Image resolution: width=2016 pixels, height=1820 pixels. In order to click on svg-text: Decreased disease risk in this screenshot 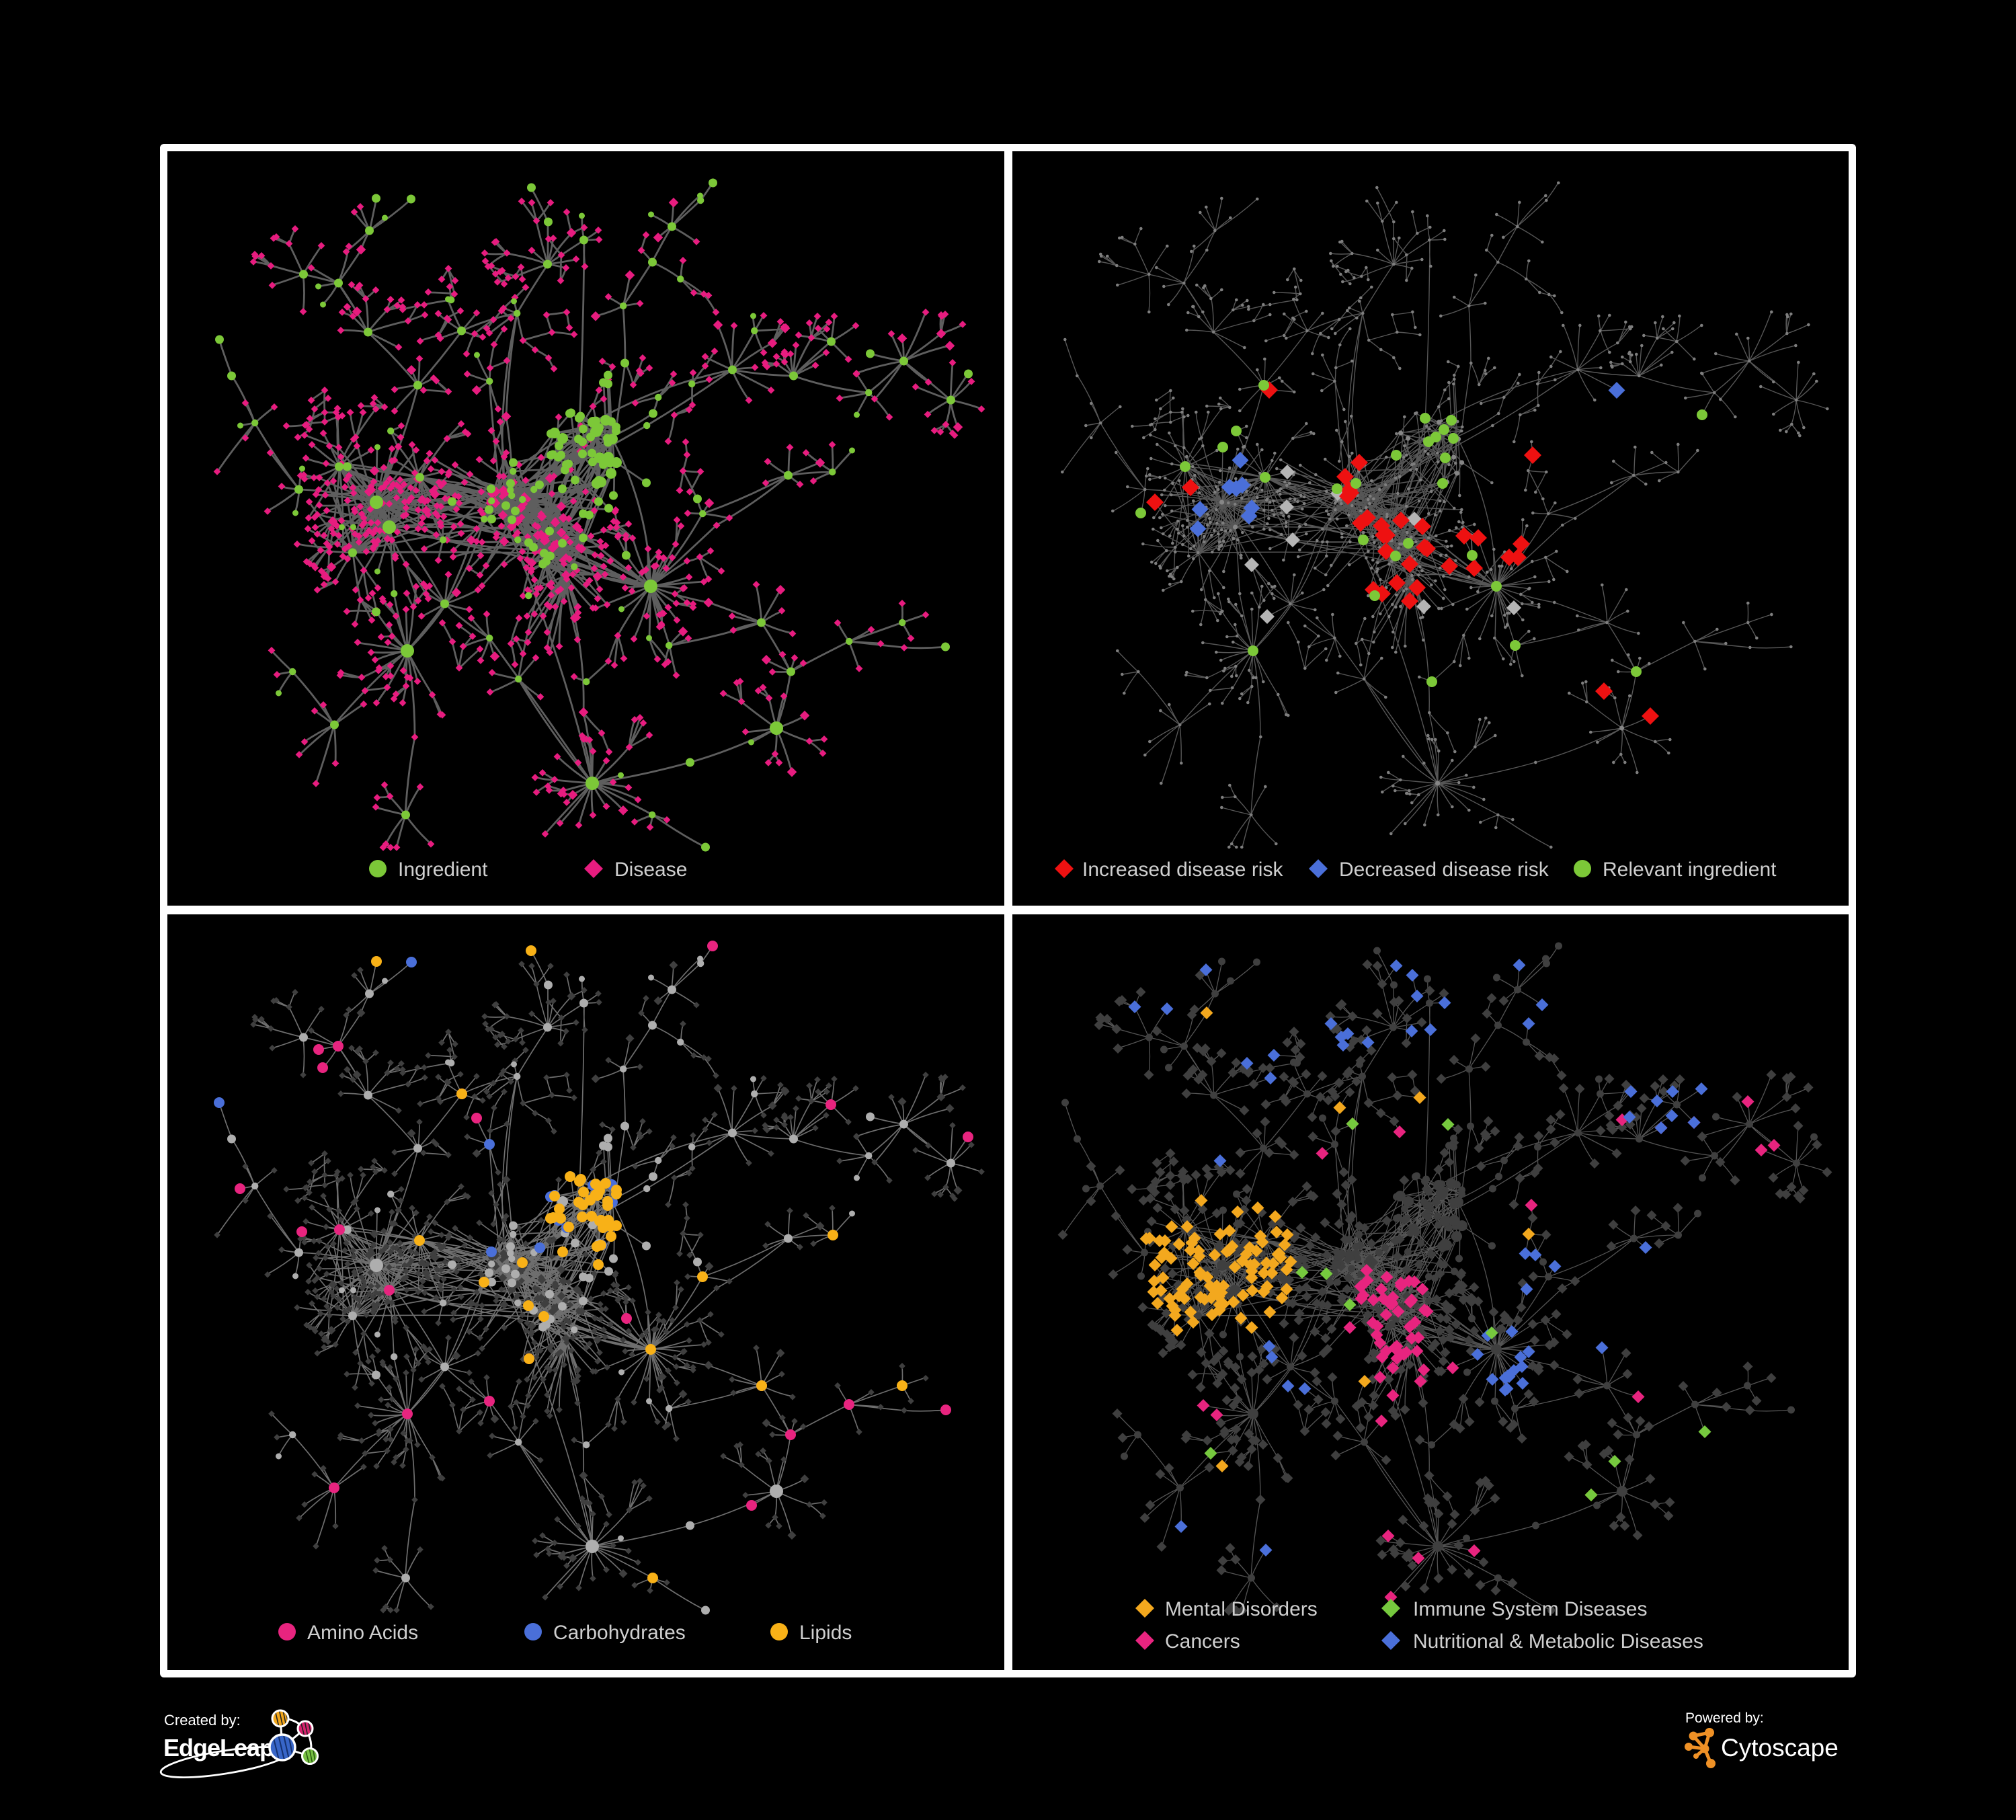, I will do `click(1444, 870)`.